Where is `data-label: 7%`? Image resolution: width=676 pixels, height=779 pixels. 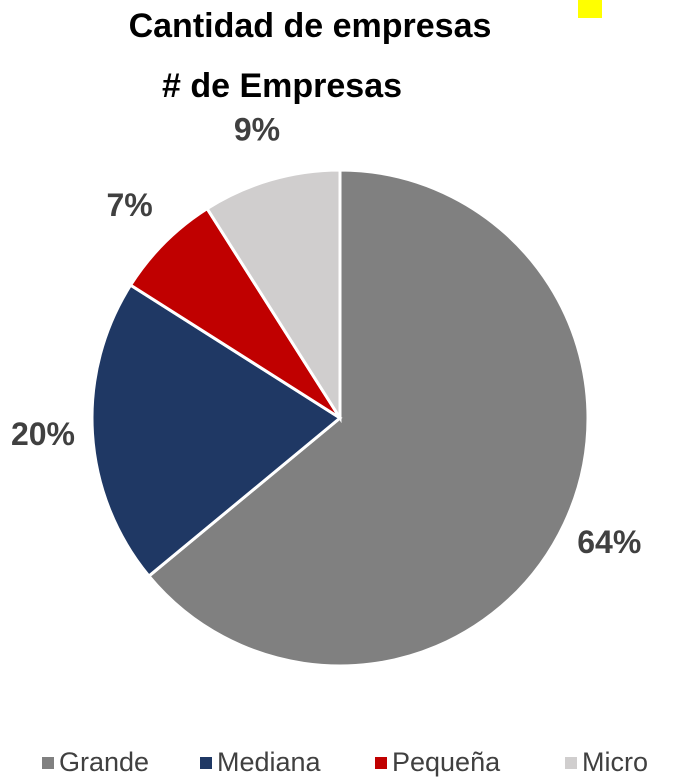
data-label: 7% is located at coordinates (129, 205).